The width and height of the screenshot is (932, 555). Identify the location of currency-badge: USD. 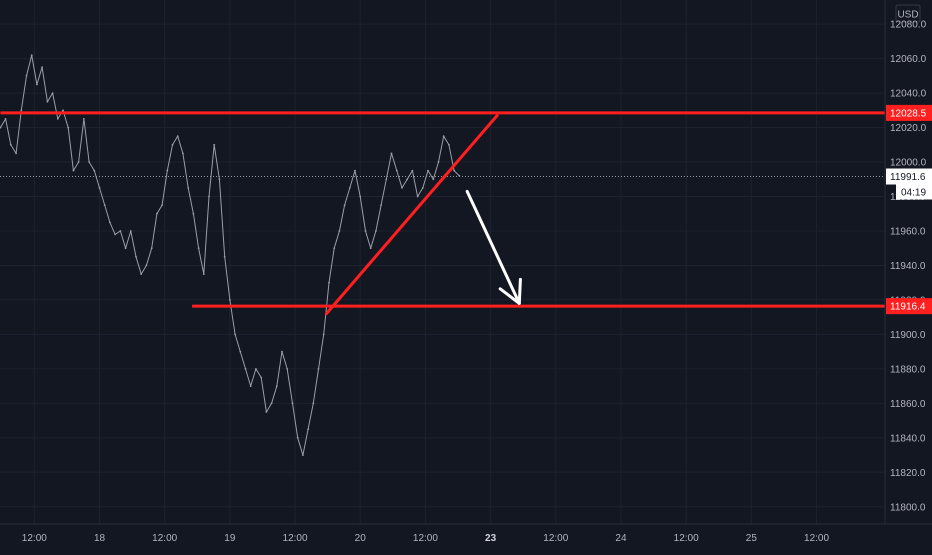
(908, 13).